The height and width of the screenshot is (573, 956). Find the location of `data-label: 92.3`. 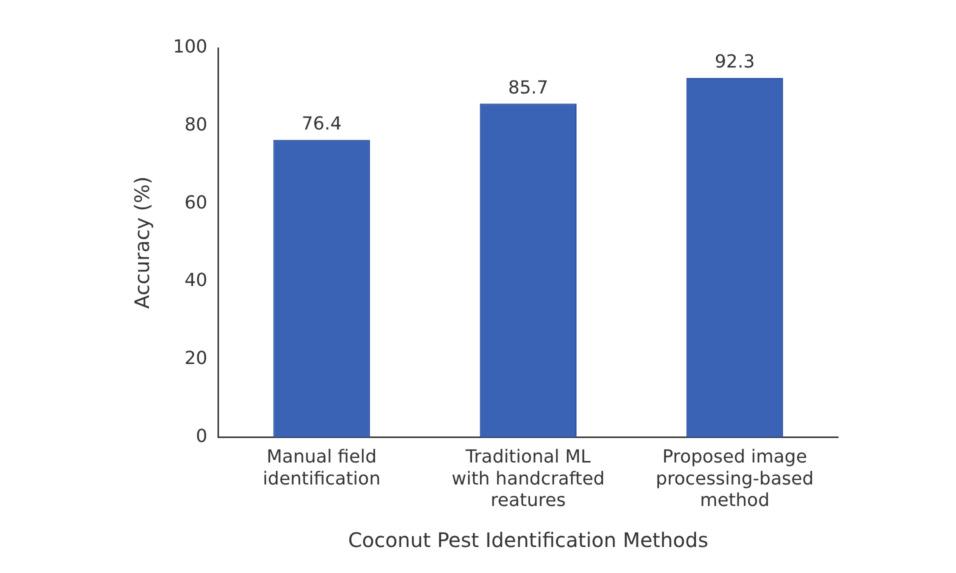

data-label: 92.3 is located at coordinates (734, 62).